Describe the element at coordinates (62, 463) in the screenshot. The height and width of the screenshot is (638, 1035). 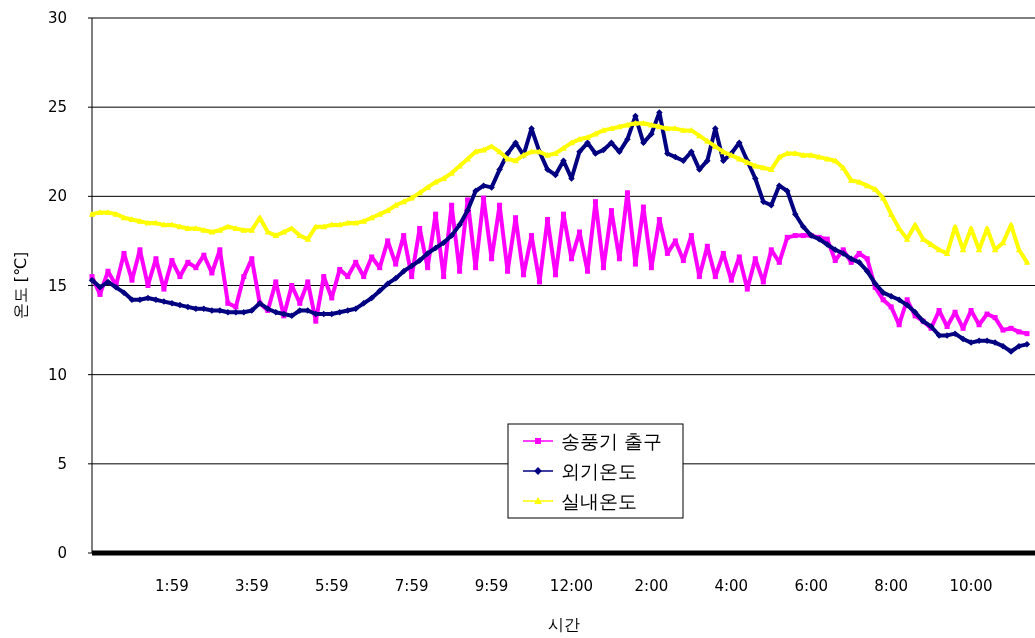
I see `y-tick-label: 5` at that location.